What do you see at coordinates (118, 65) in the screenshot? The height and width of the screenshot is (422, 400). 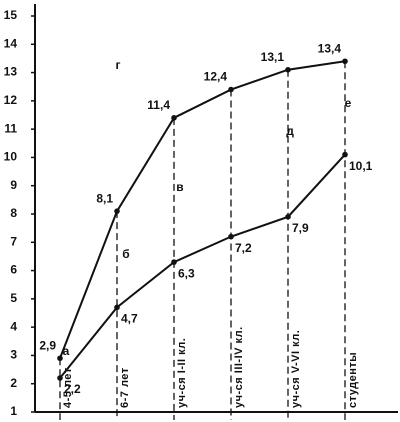 I see `annotation: г` at bounding box center [118, 65].